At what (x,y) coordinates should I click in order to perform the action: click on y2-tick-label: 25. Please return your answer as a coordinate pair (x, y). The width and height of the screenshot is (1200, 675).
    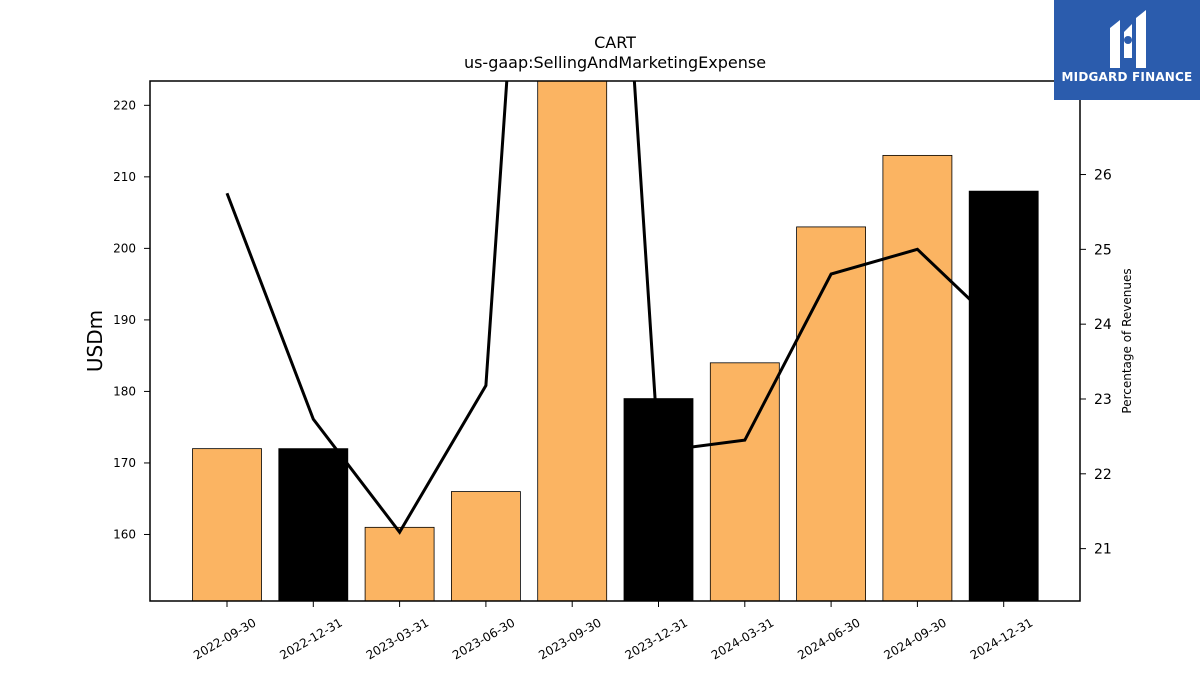
    Looking at the image, I should click on (1103, 250).